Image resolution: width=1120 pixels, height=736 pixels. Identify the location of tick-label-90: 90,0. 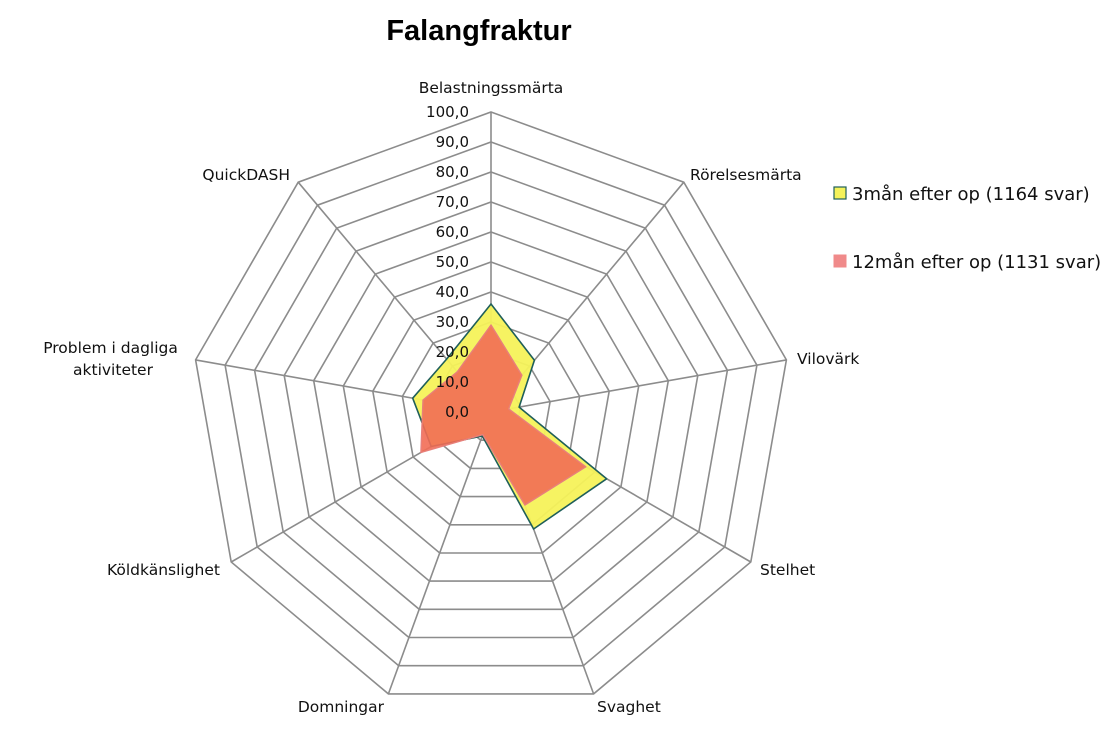
(452, 142).